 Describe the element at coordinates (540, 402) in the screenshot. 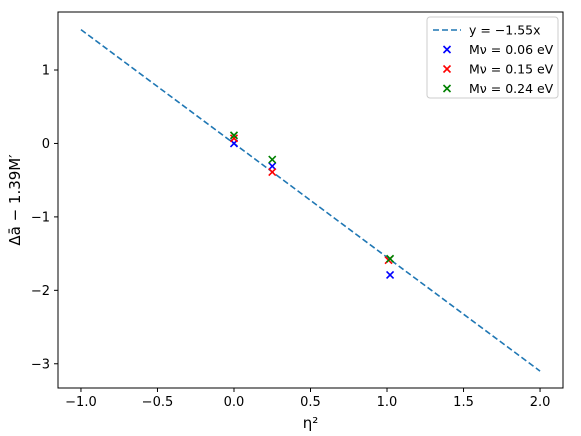

I see `x-tick-label: 2.0` at that location.